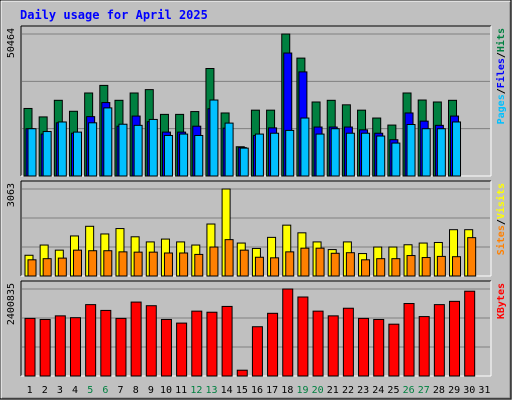 This screenshot has height=400, width=512. What do you see at coordinates (11, 43) in the screenshot?
I see `y-max-label: 50464` at bounding box center [11, 43].